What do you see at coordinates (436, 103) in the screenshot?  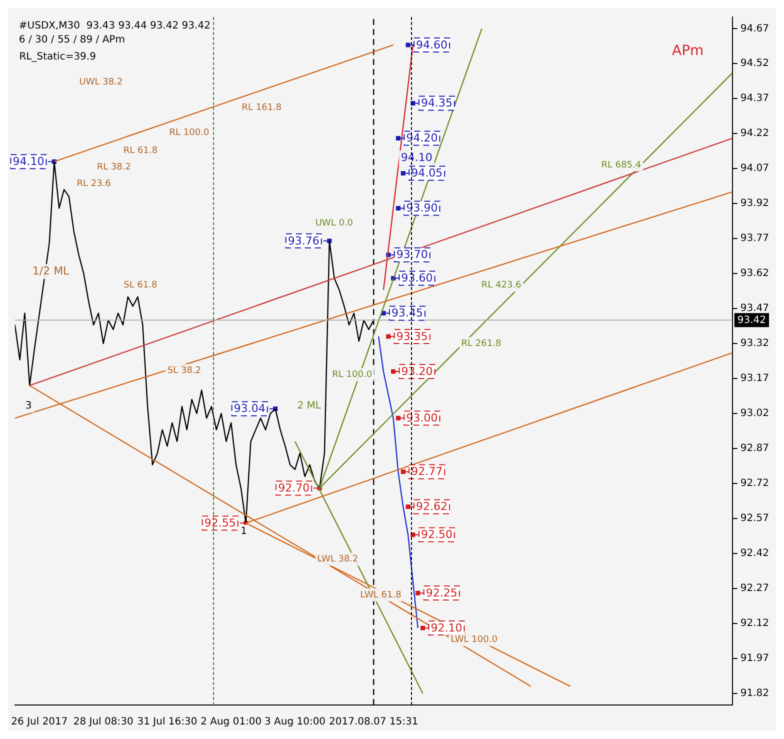 I see `data-label: 94.35` at bounding box center [436, 103].